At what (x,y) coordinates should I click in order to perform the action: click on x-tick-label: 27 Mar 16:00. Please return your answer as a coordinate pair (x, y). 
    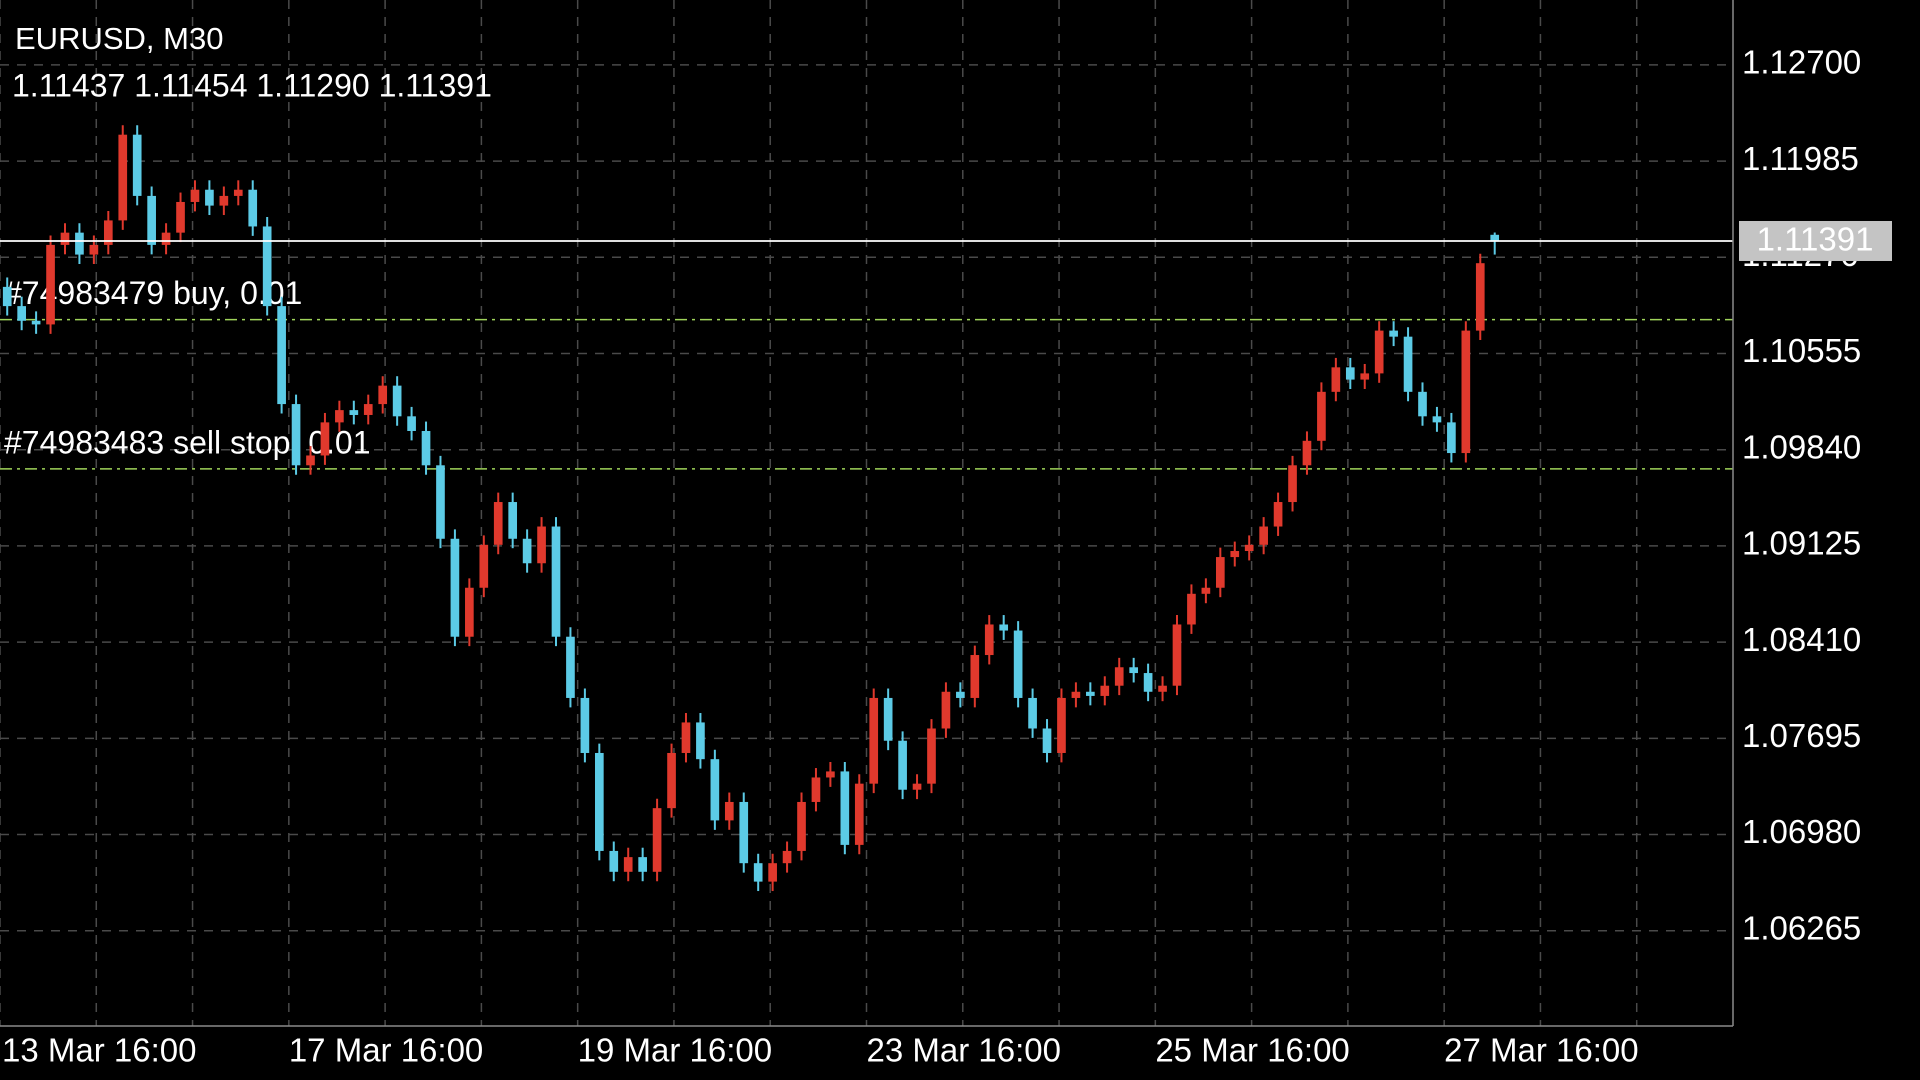
    Looking at the image, I should click on (1541, 1050).